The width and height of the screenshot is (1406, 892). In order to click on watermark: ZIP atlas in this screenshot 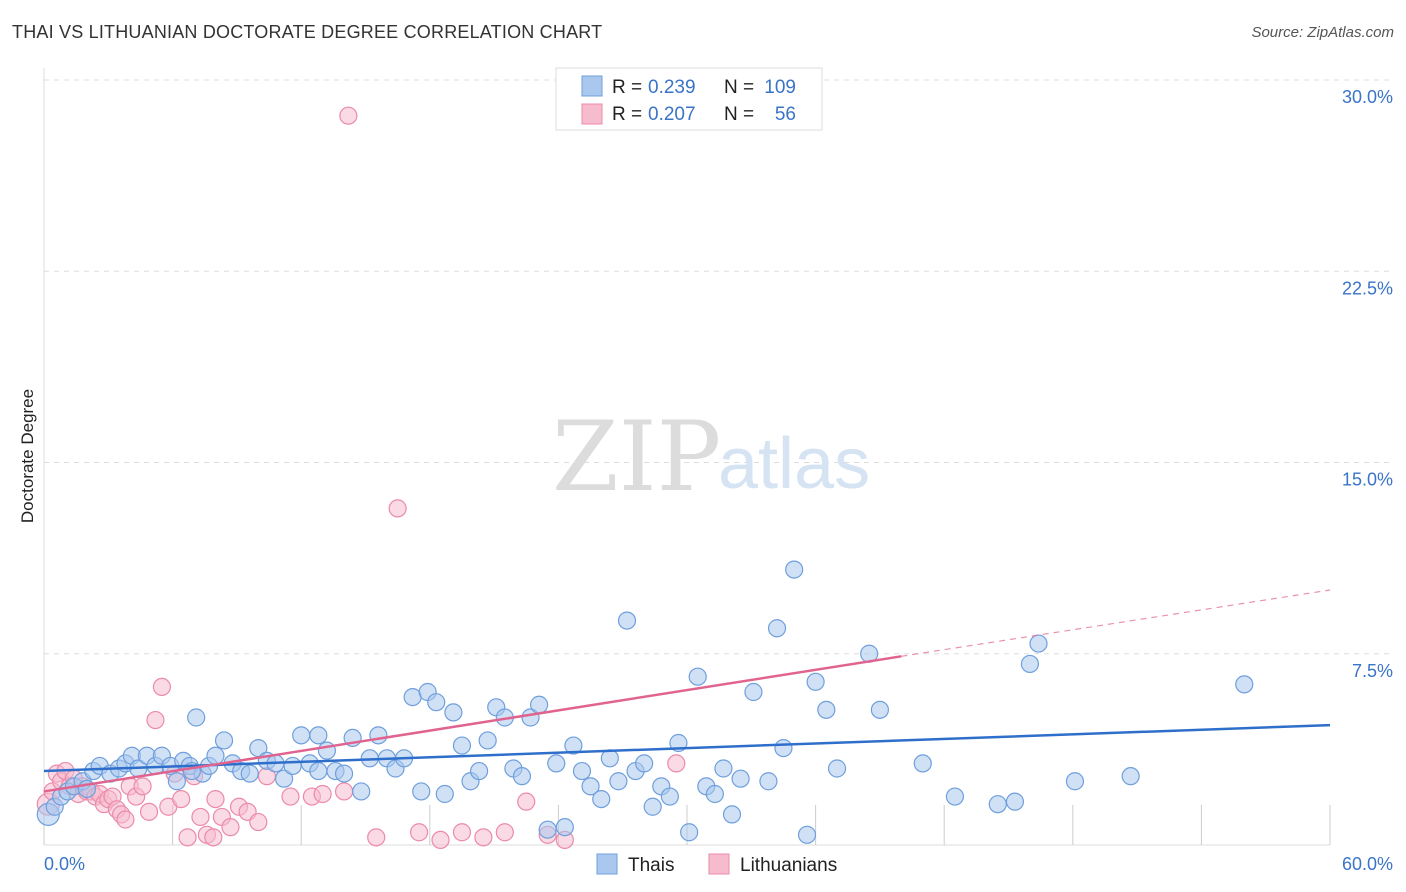, I will do `click(711, 457)`.